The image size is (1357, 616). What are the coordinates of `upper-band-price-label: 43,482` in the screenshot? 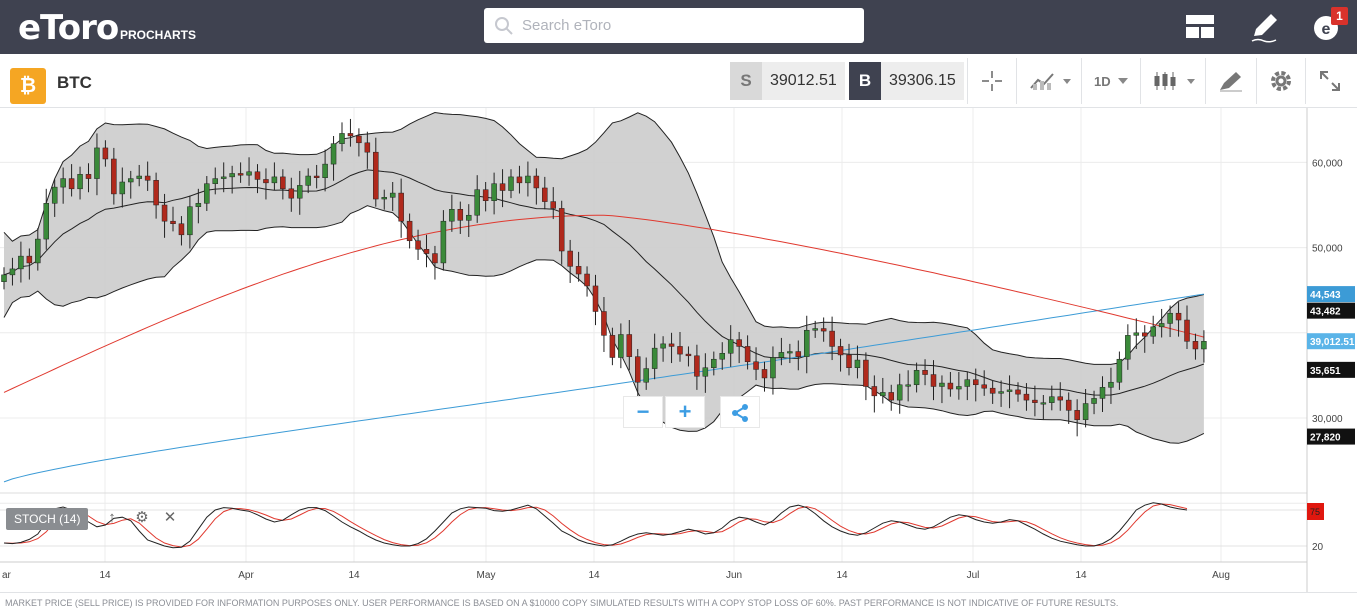 It's located at (1331, 310).